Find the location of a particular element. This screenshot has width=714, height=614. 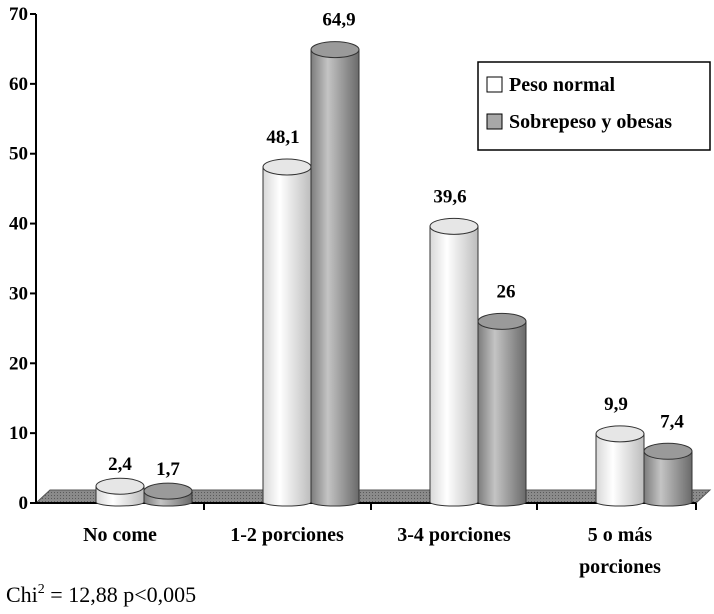

bar-peso-normal-3-4-porciones is located at coordinates (454, 362).